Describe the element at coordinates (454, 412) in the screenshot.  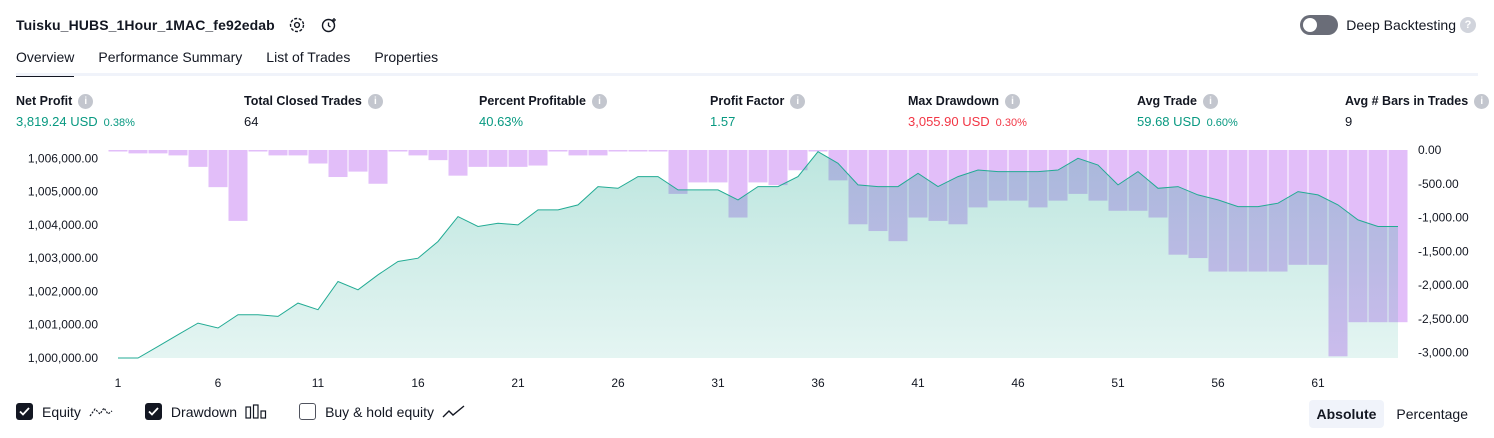
I see `buy-hold-line-icon` at that location.